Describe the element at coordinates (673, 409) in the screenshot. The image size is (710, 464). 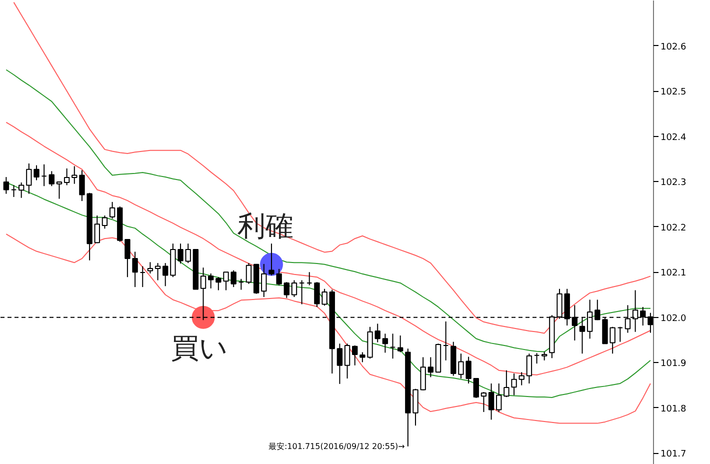
I see `y-tick-label: 101.8` at that location.